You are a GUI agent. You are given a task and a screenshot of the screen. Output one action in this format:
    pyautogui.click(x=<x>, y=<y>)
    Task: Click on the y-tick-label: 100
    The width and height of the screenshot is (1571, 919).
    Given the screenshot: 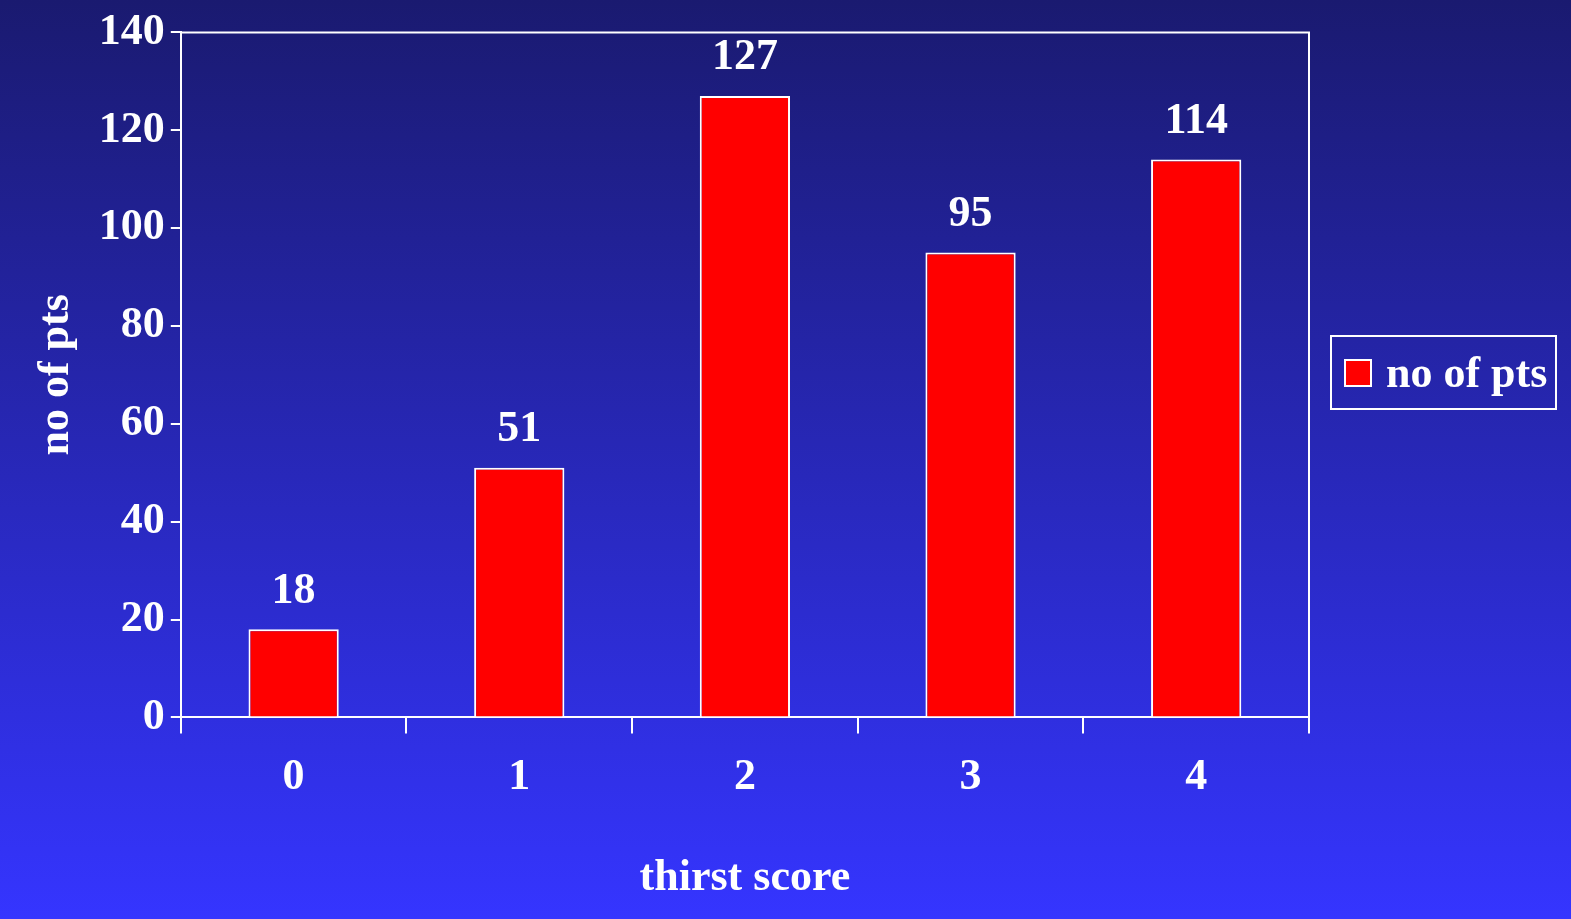 What is the action you would take?
    pyautogui.click(x=131, y=225)
    